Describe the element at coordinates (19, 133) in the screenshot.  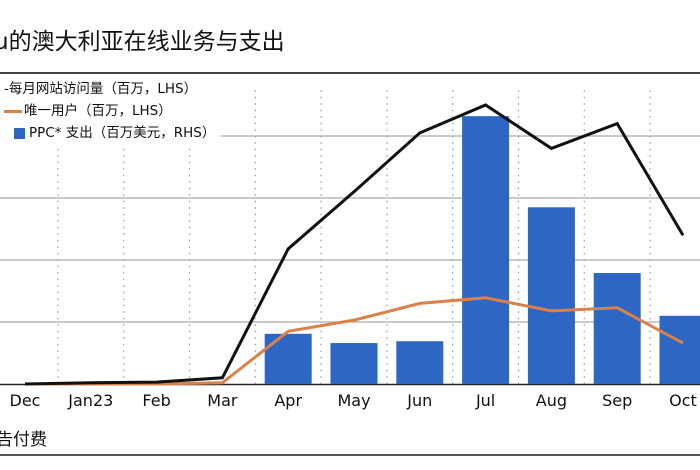
I see `legend-swatch-box` at that location.